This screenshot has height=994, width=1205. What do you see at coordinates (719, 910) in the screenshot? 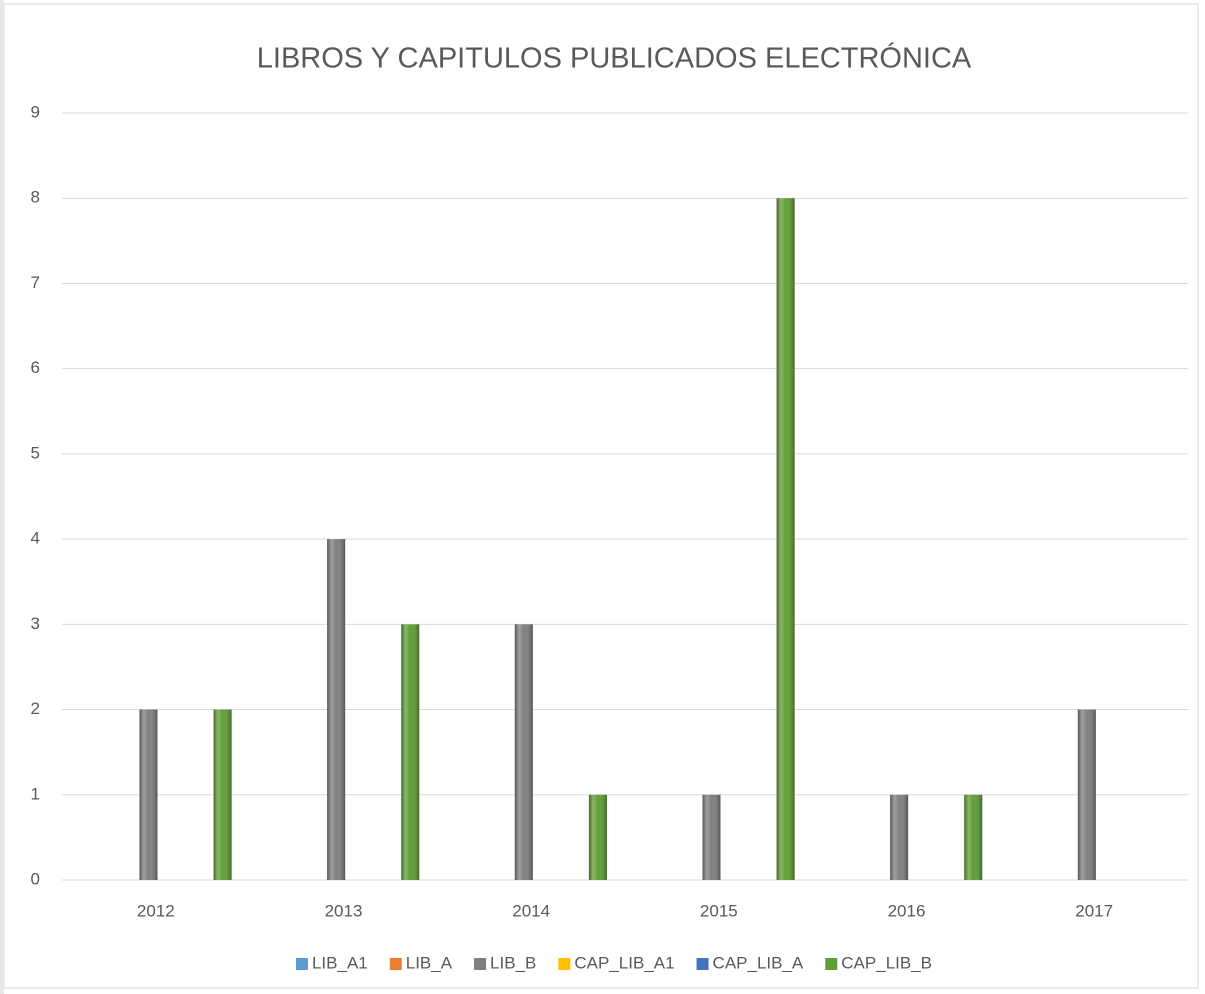
I see `x-tick-label: 2015` at bounding box center [719, 910].